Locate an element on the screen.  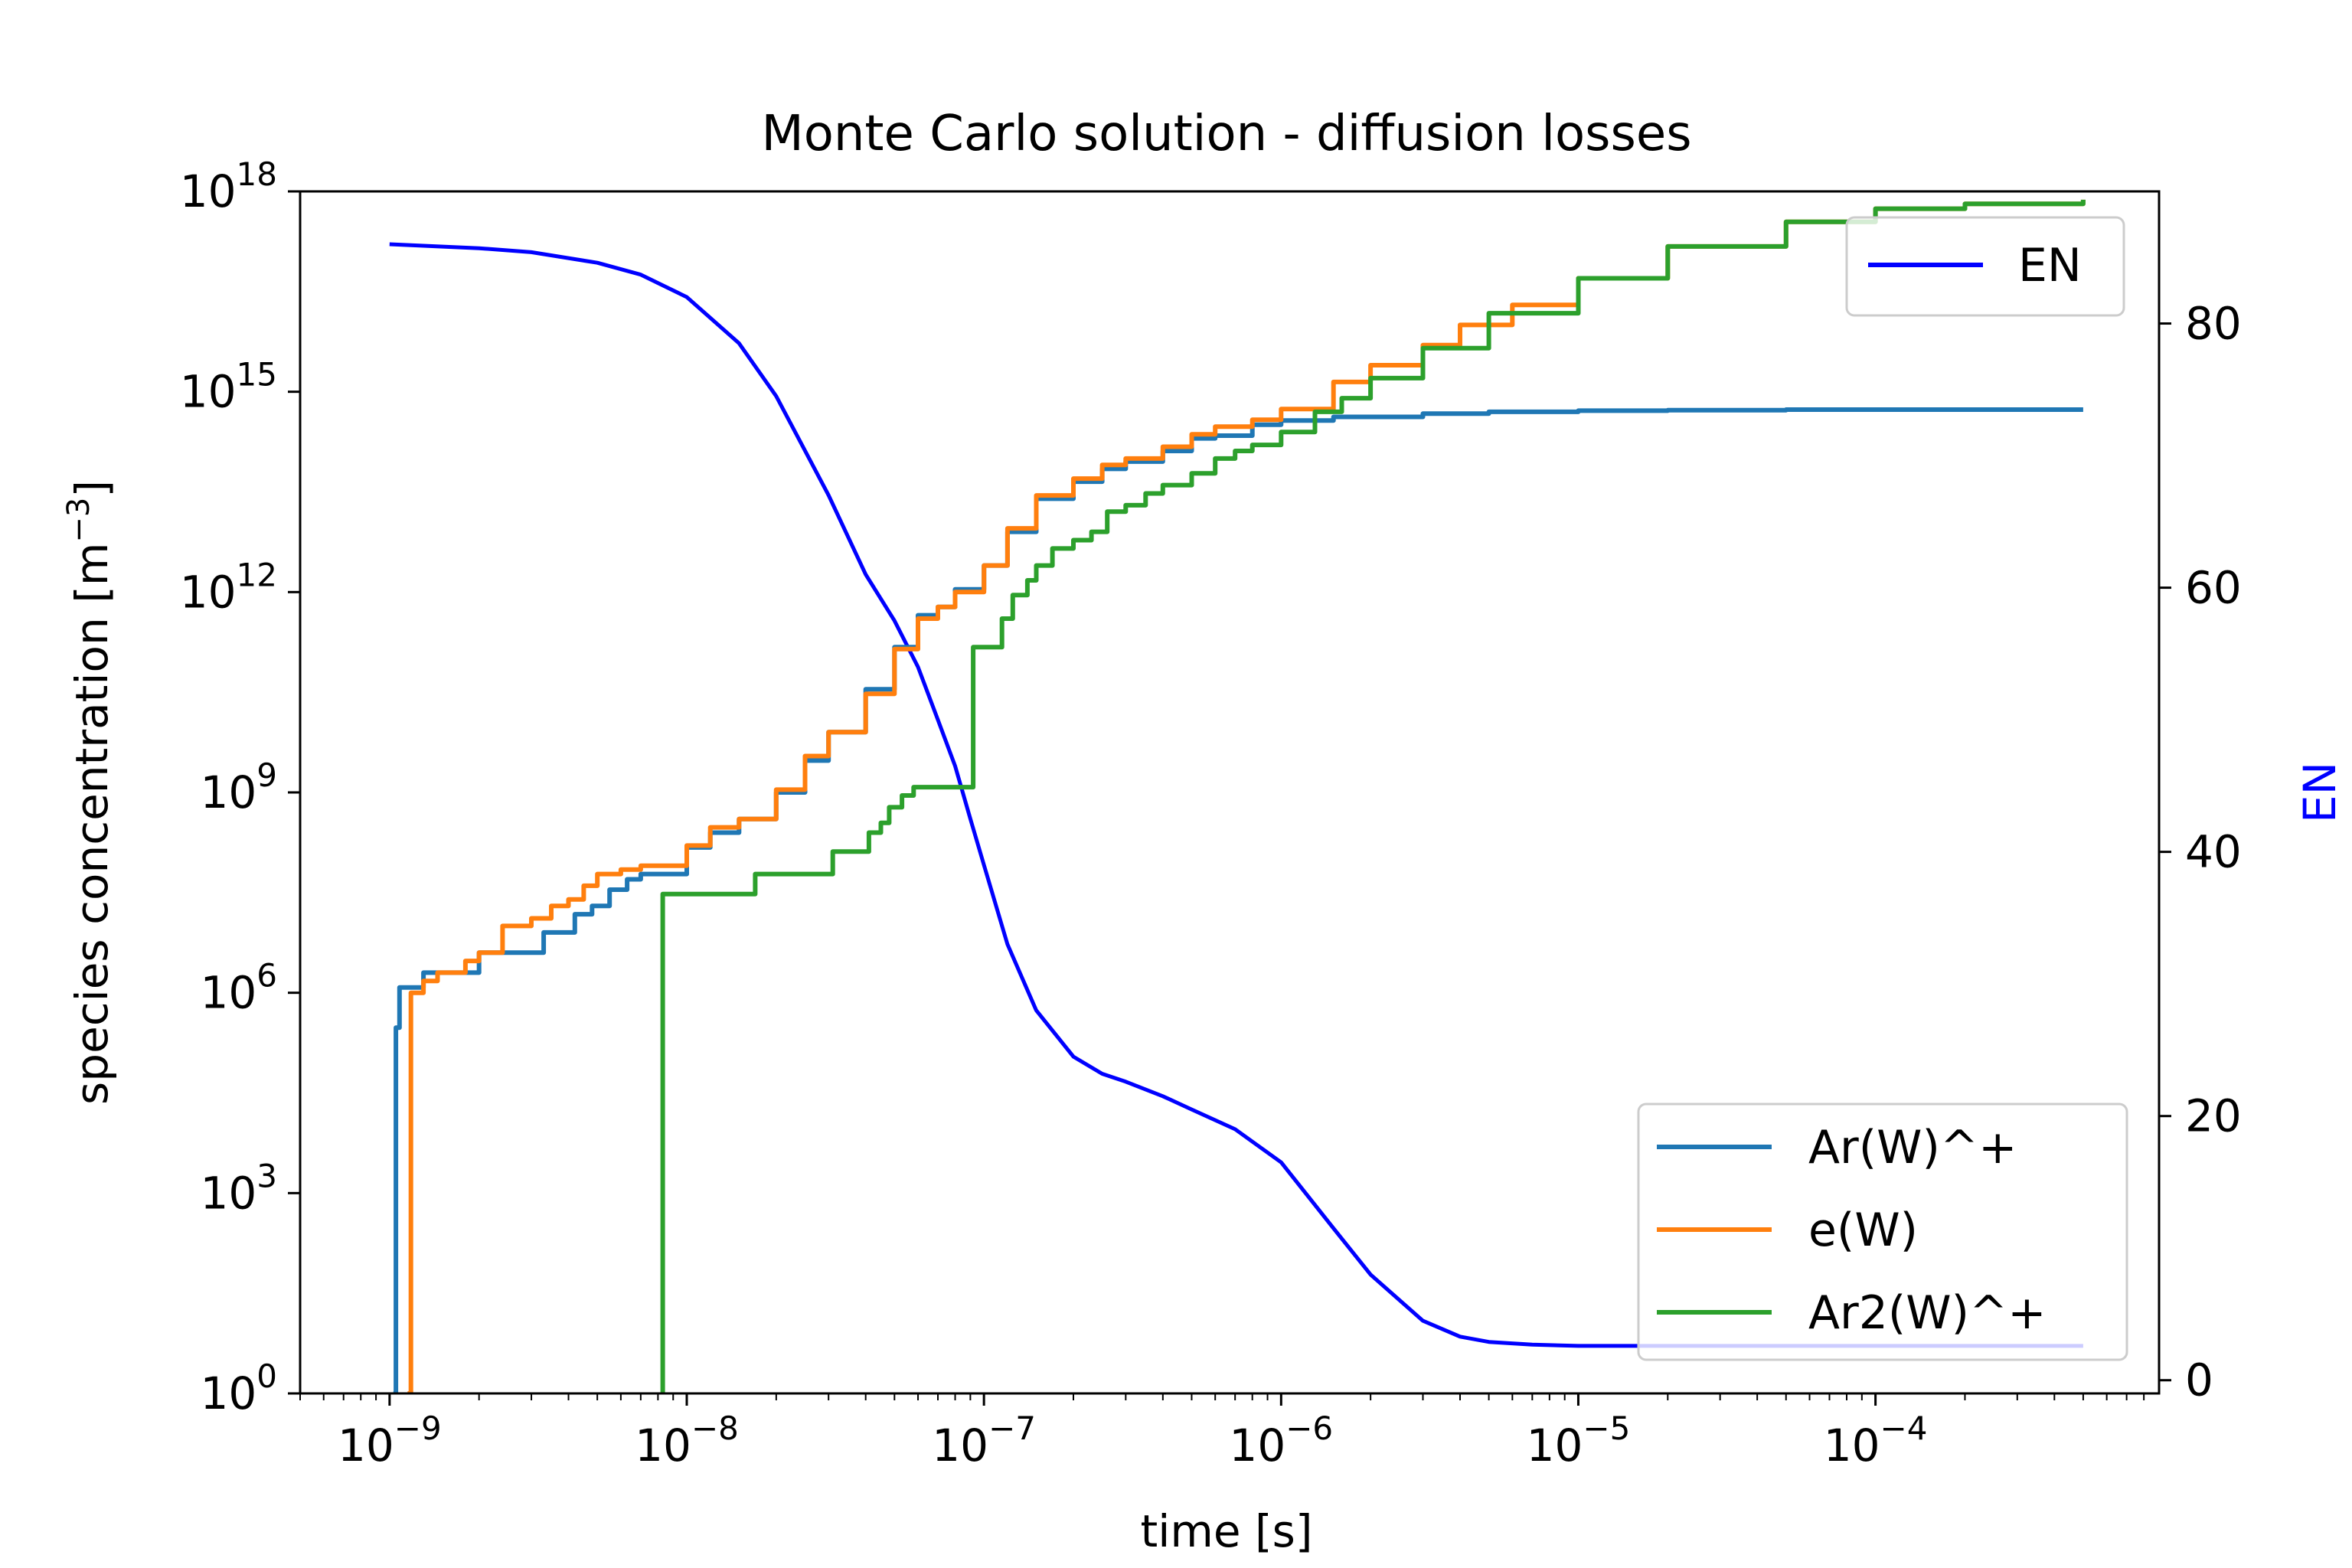
legend-en: EN is located at coordinates (1985, 266).